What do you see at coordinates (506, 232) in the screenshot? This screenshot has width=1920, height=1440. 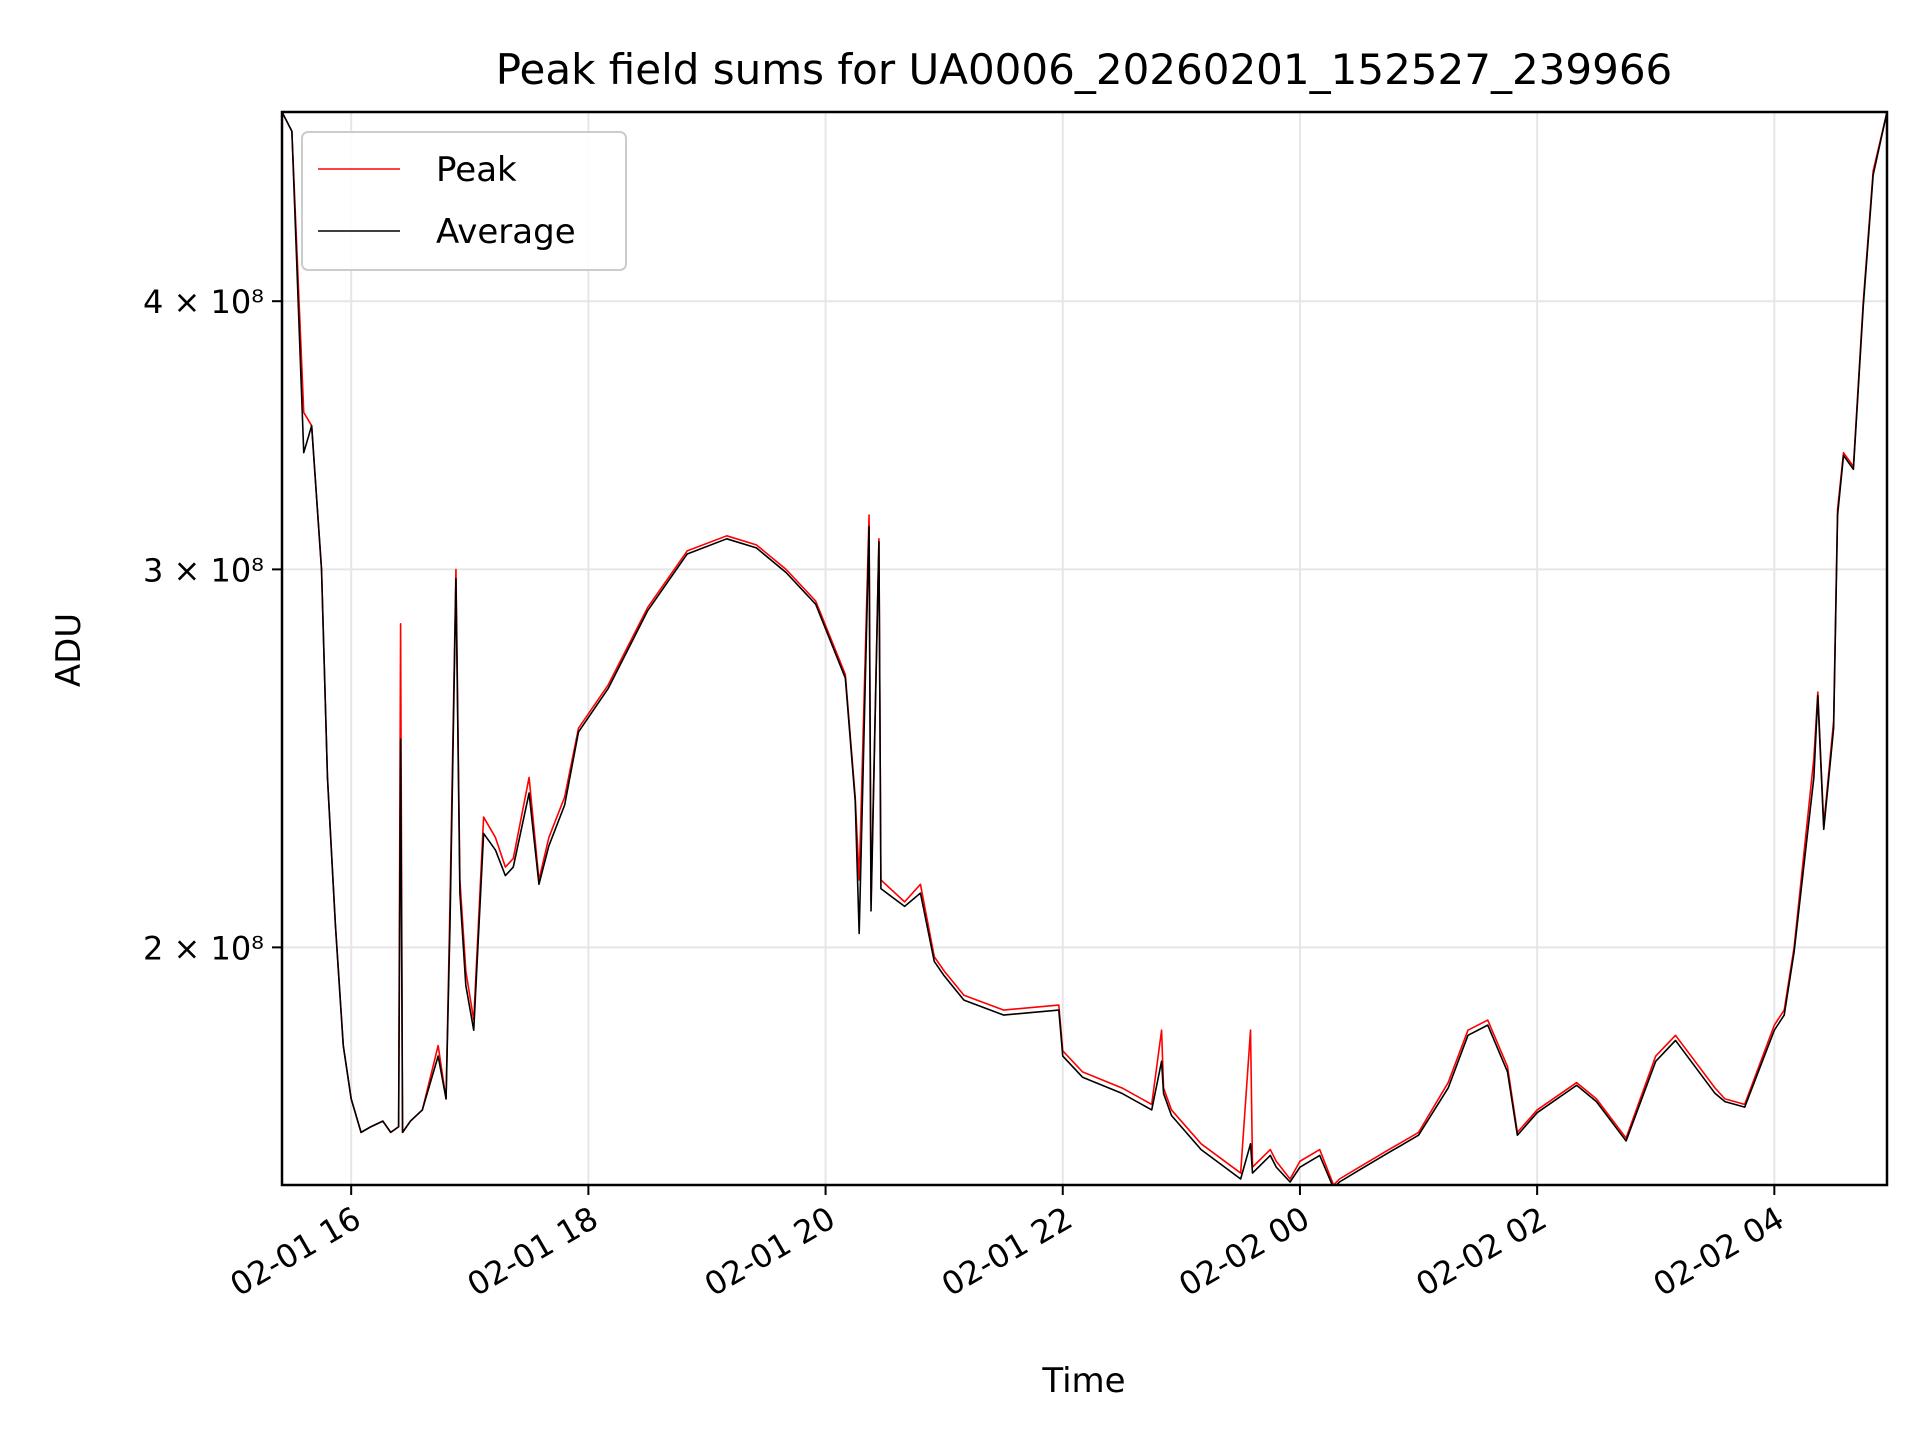 I see `legend-label-average: Average` at bounding box center [506, 232].